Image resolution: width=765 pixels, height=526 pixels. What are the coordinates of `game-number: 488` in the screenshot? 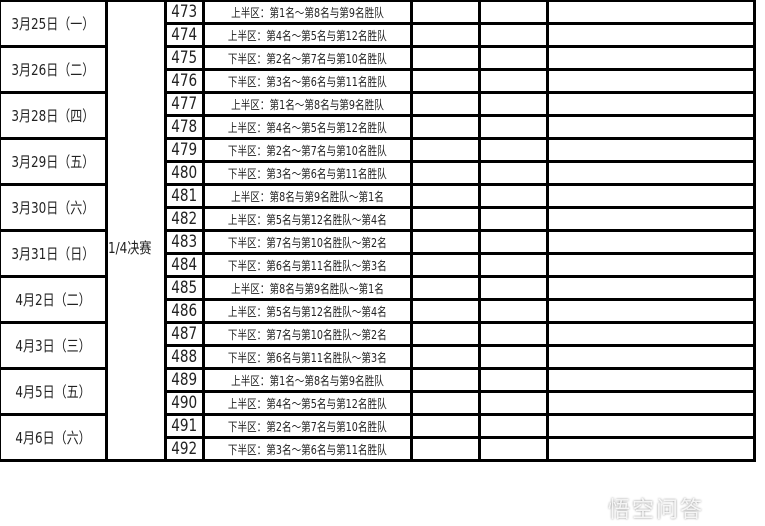 It's located at (184, 357).